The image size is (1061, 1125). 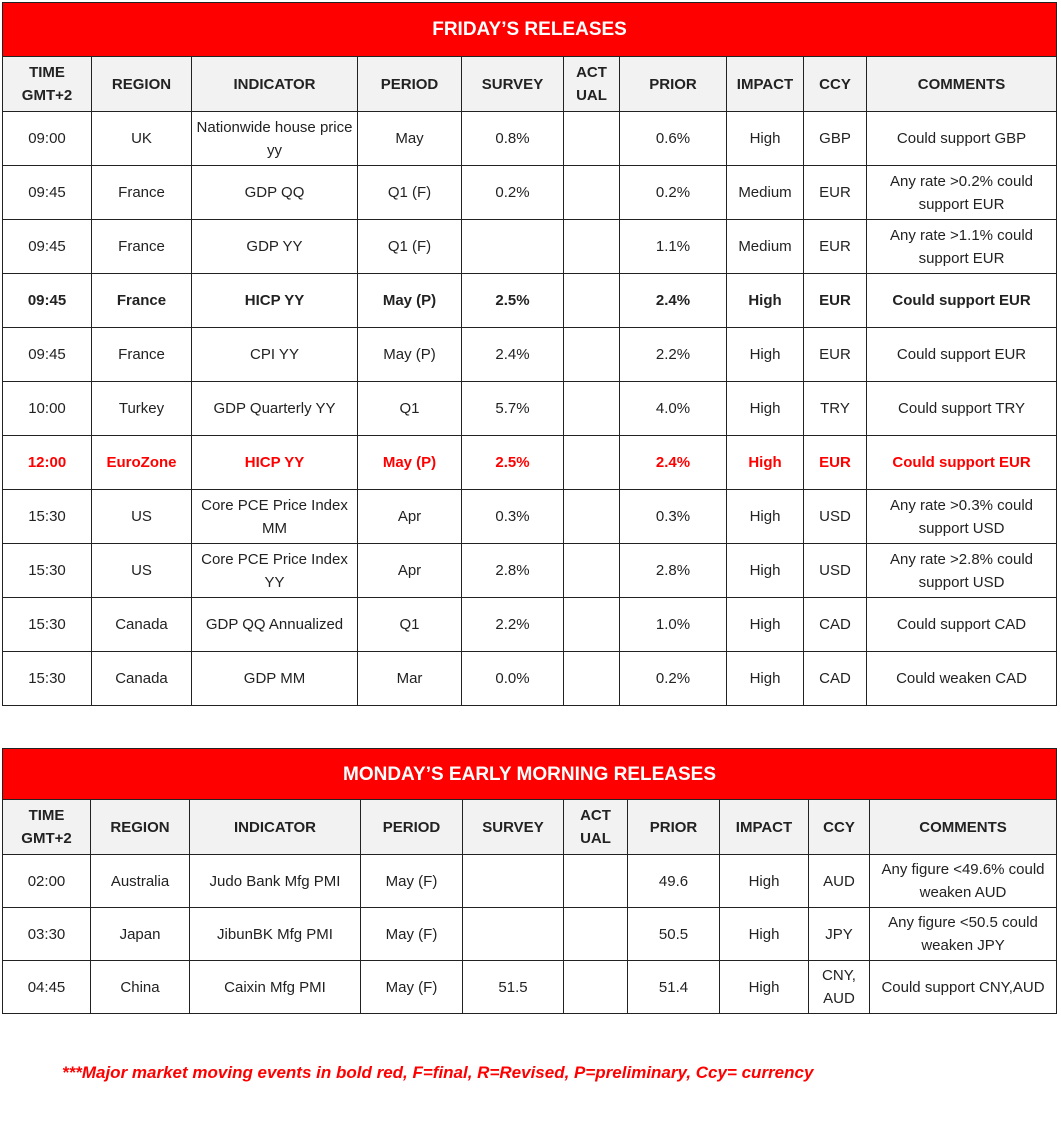 What do you see at coordinates (141, 462) in the screenshot?
I see `cell-region: EuroZone` at bounding box center [141, 462].